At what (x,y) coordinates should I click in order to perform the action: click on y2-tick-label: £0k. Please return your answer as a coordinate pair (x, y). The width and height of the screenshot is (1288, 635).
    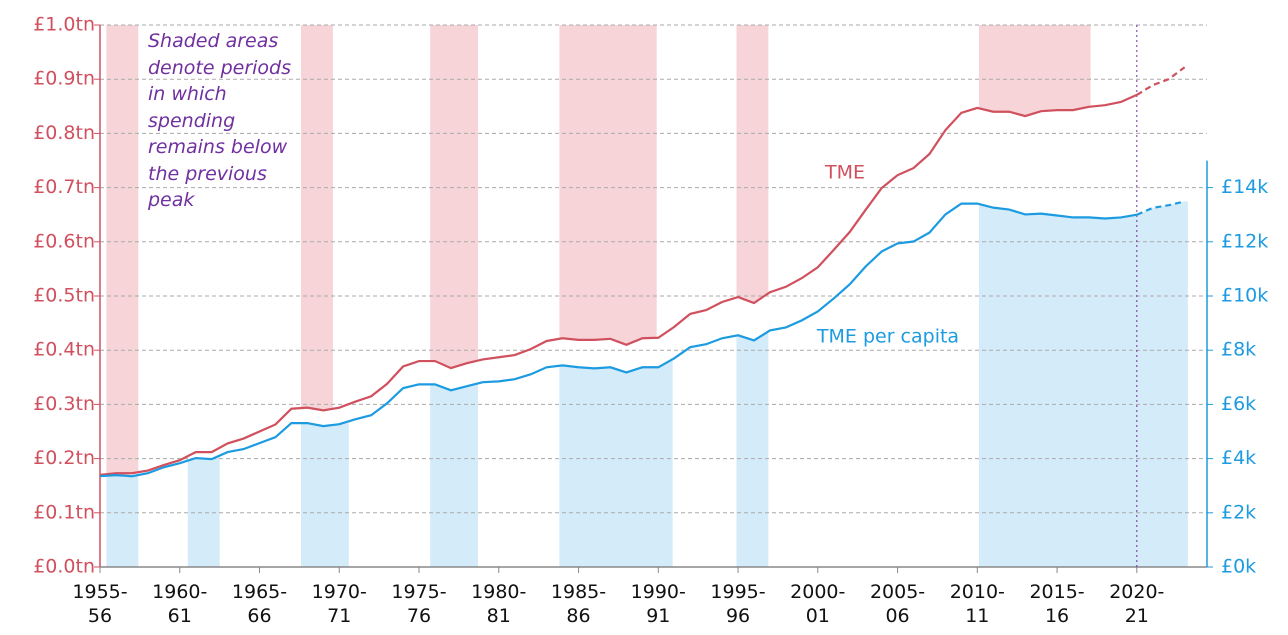
    Looking at the image, I should click on (1238, 567).